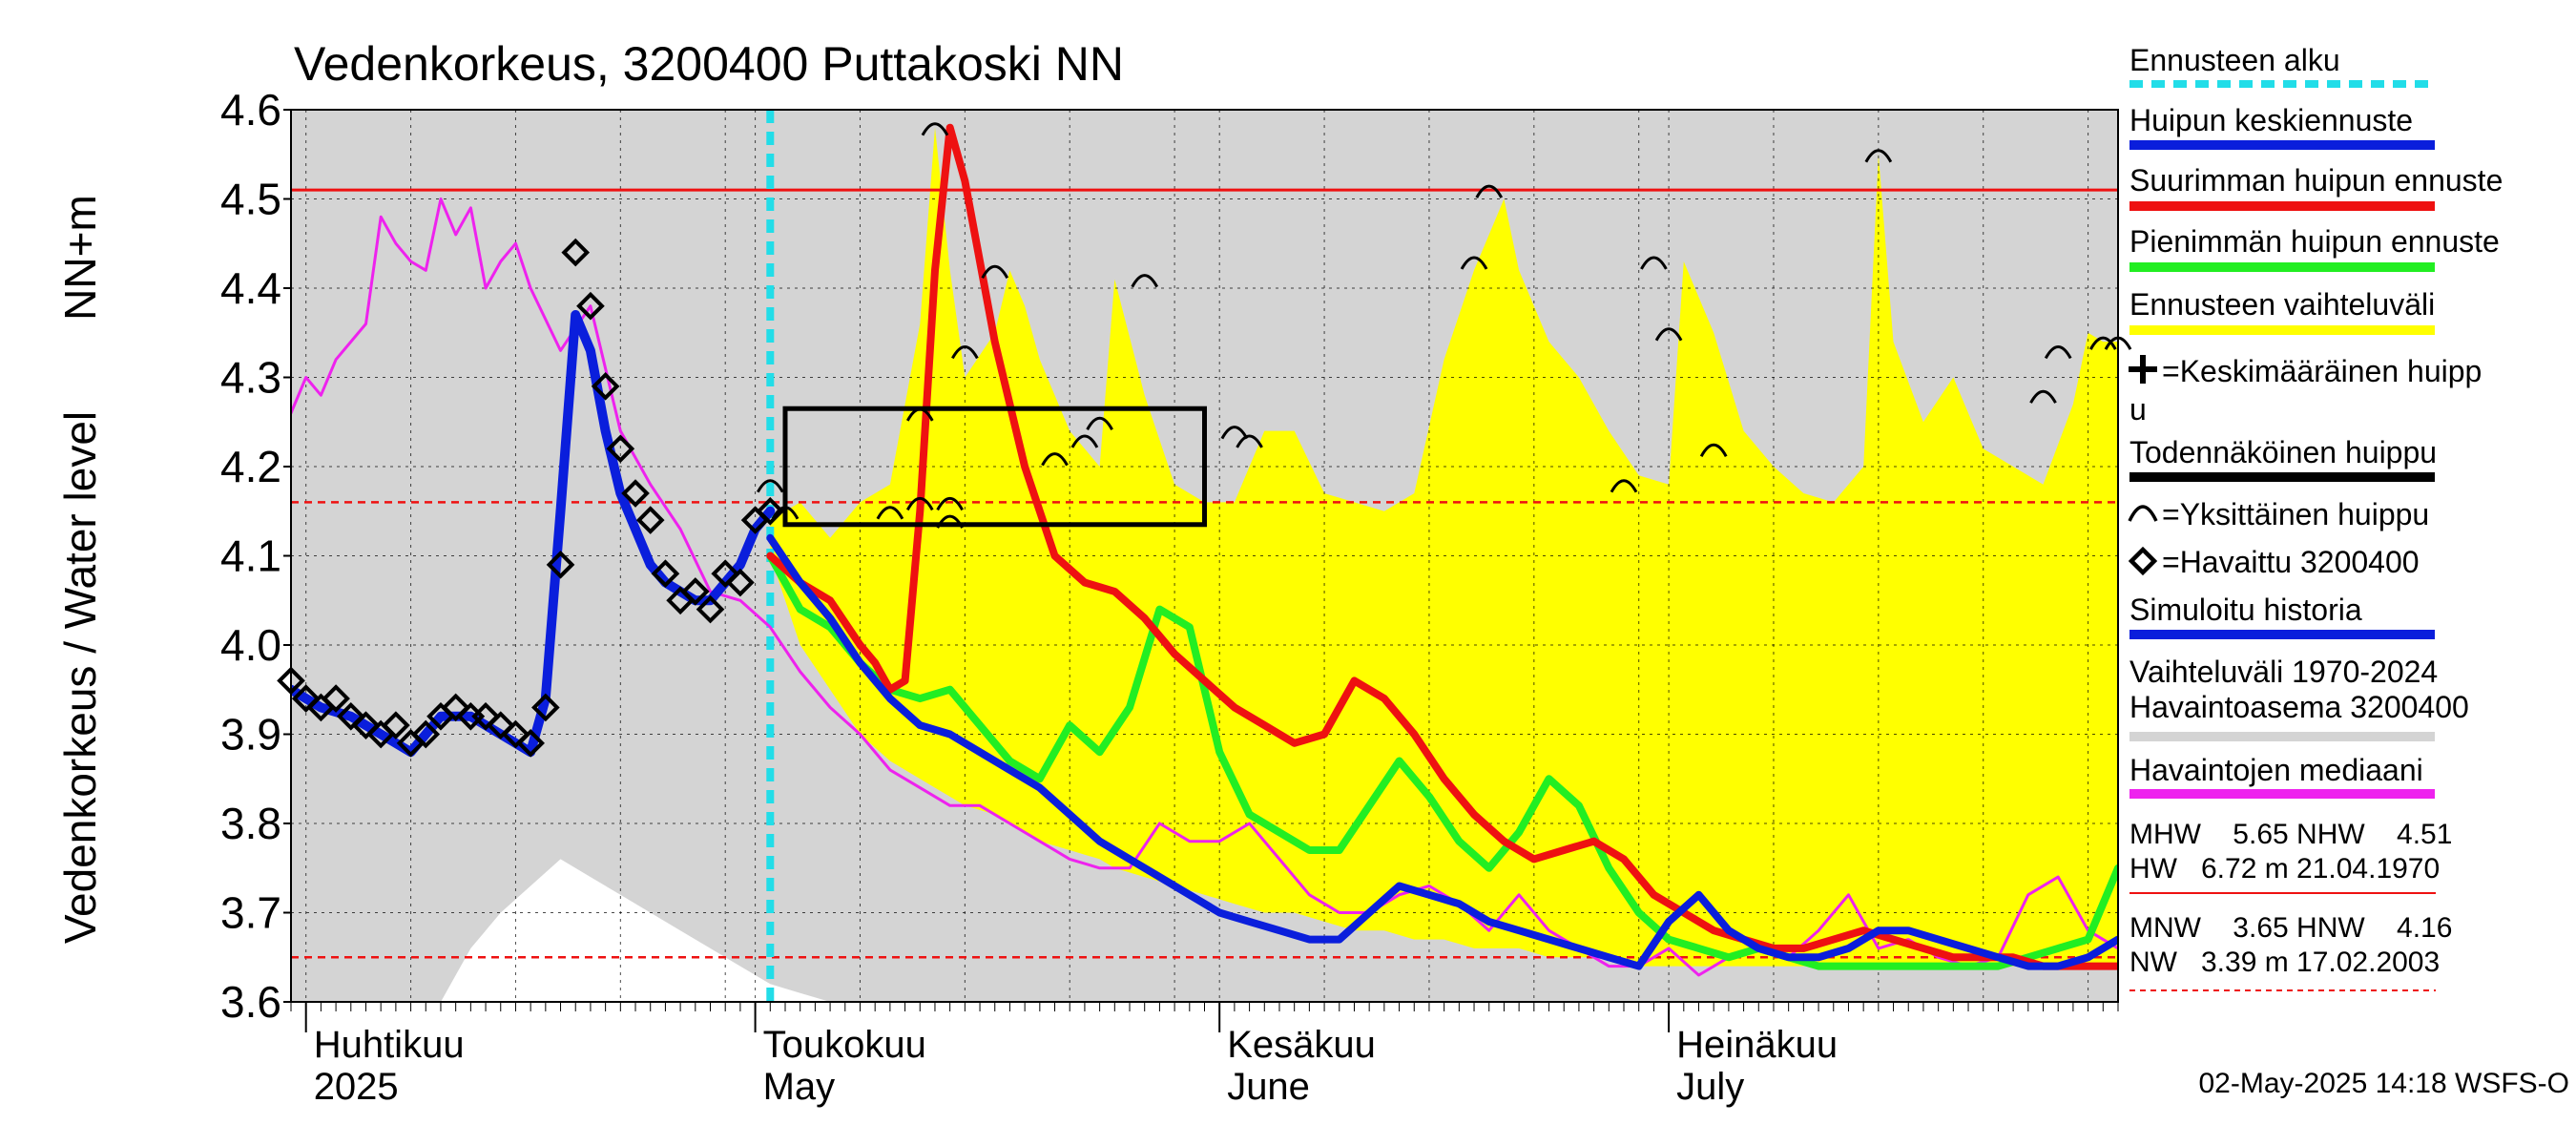  I want to click on y-tick-label: 3.9, so click(250, 735).